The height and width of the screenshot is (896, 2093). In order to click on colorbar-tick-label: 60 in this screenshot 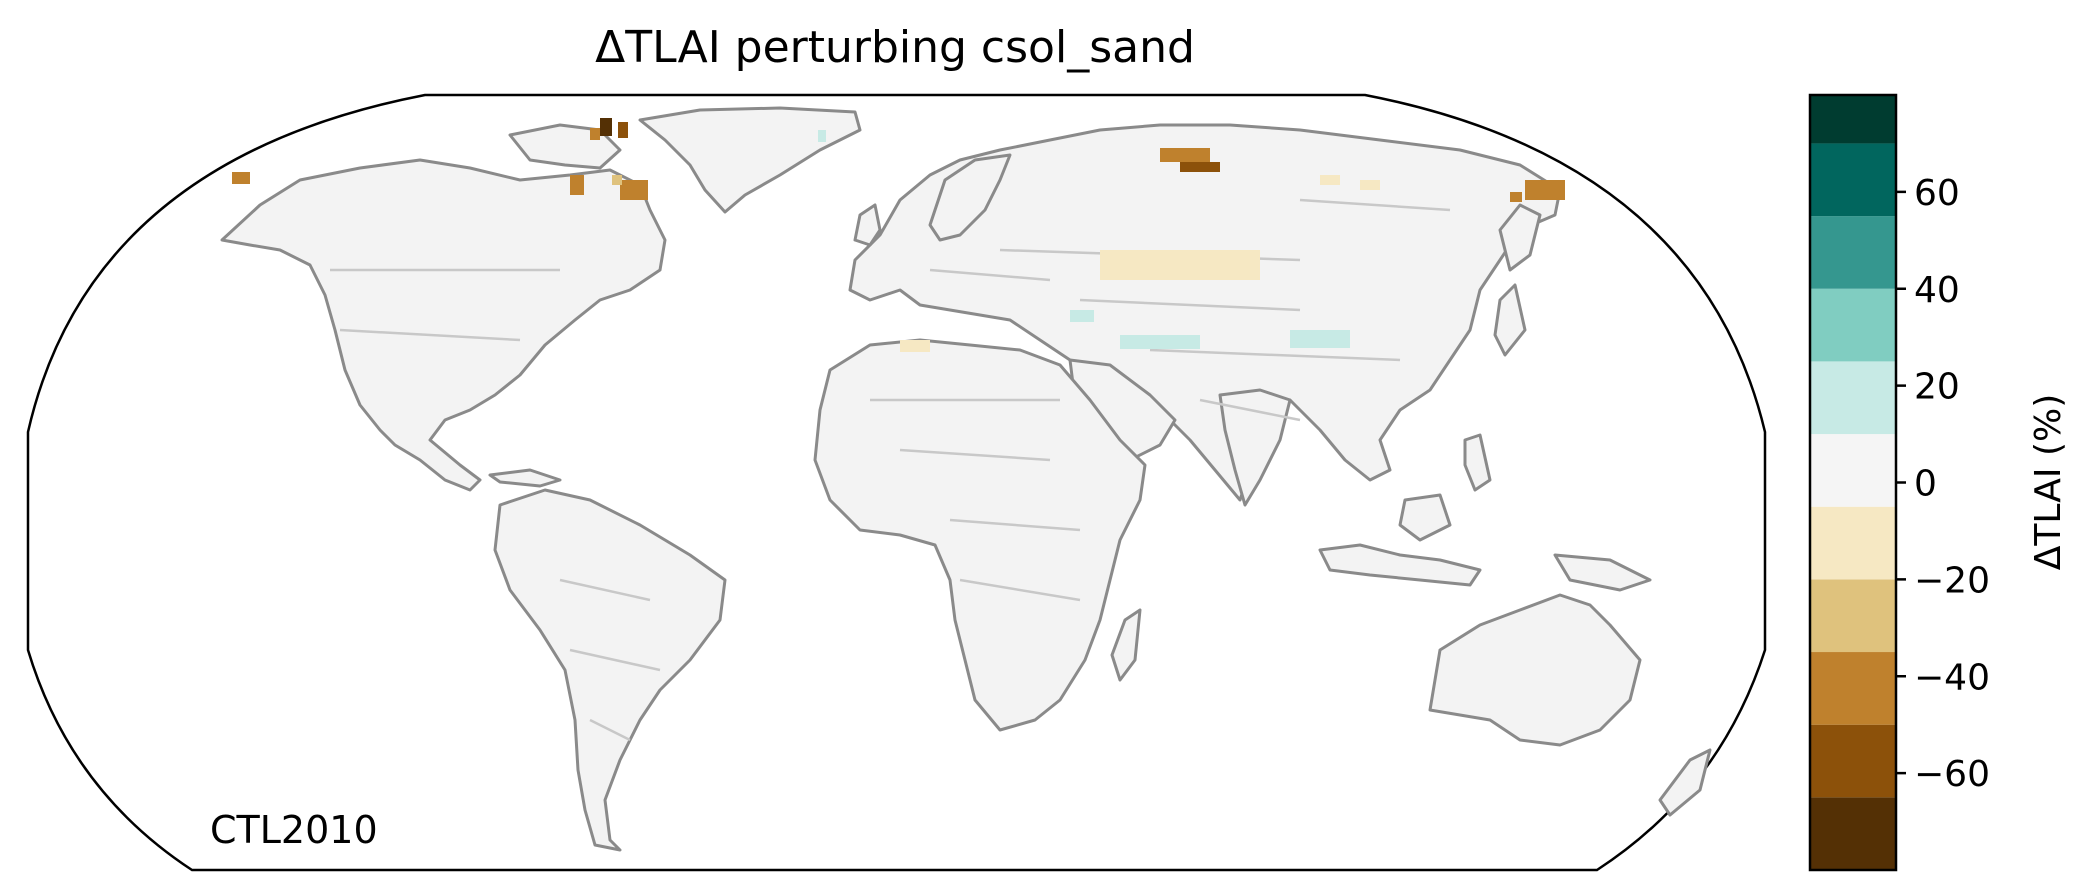, I will do `click(1937, 193)`.